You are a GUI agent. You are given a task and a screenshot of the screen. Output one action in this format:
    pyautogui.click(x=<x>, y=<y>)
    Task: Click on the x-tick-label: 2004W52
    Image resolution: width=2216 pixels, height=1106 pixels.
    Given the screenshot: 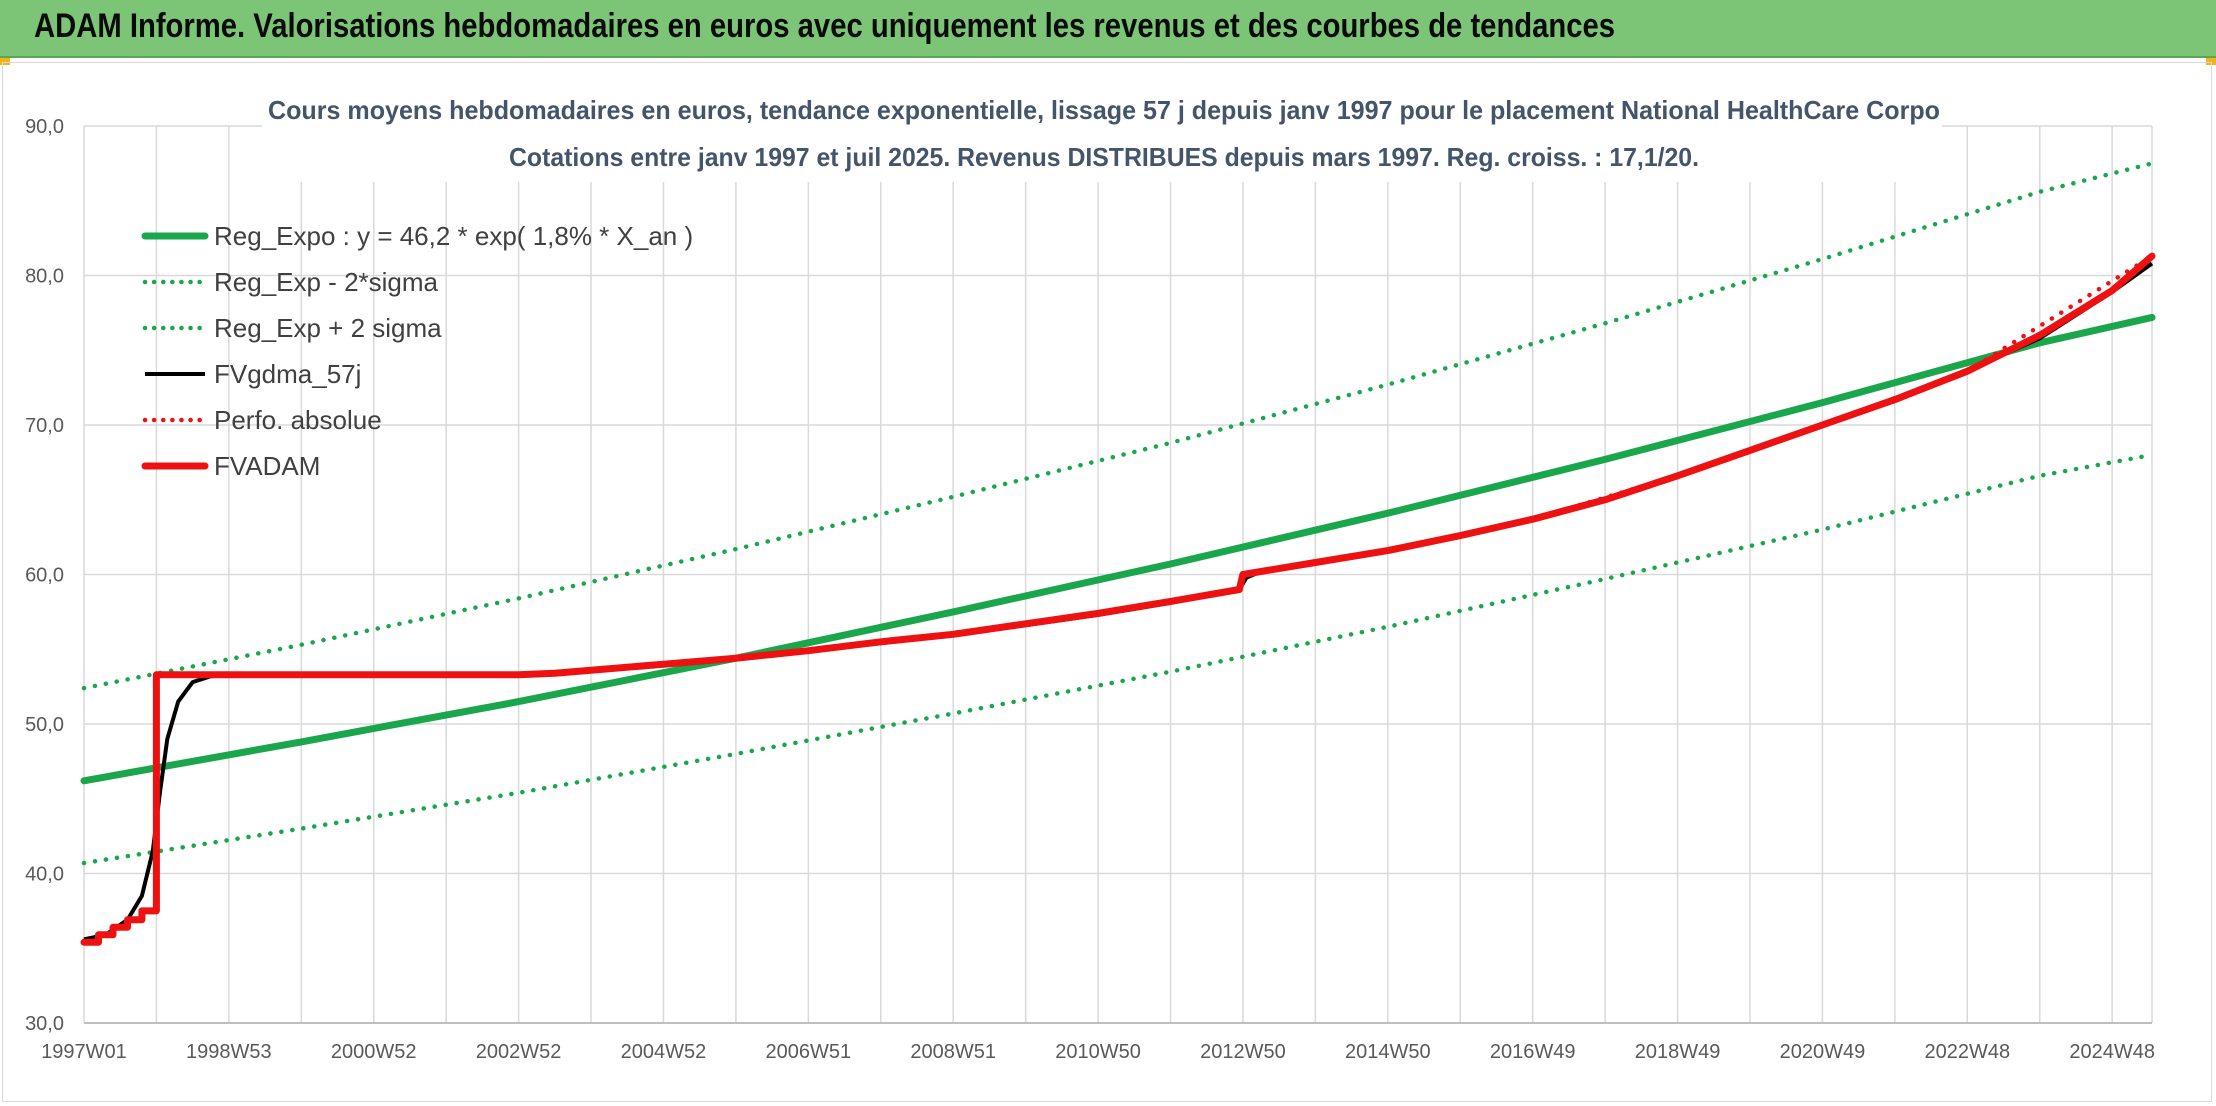 What is the action you would take?
    pyautogui.click(x=664, y=1052)
    